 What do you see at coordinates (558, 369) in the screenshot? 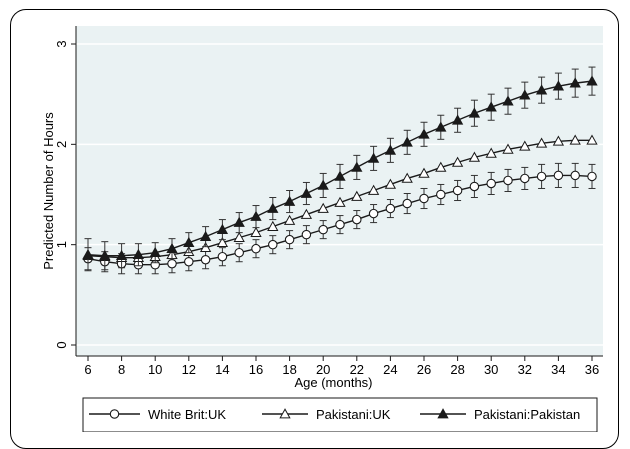
I see `x-tick-label-34: 34` at bounding box center [558, 369].